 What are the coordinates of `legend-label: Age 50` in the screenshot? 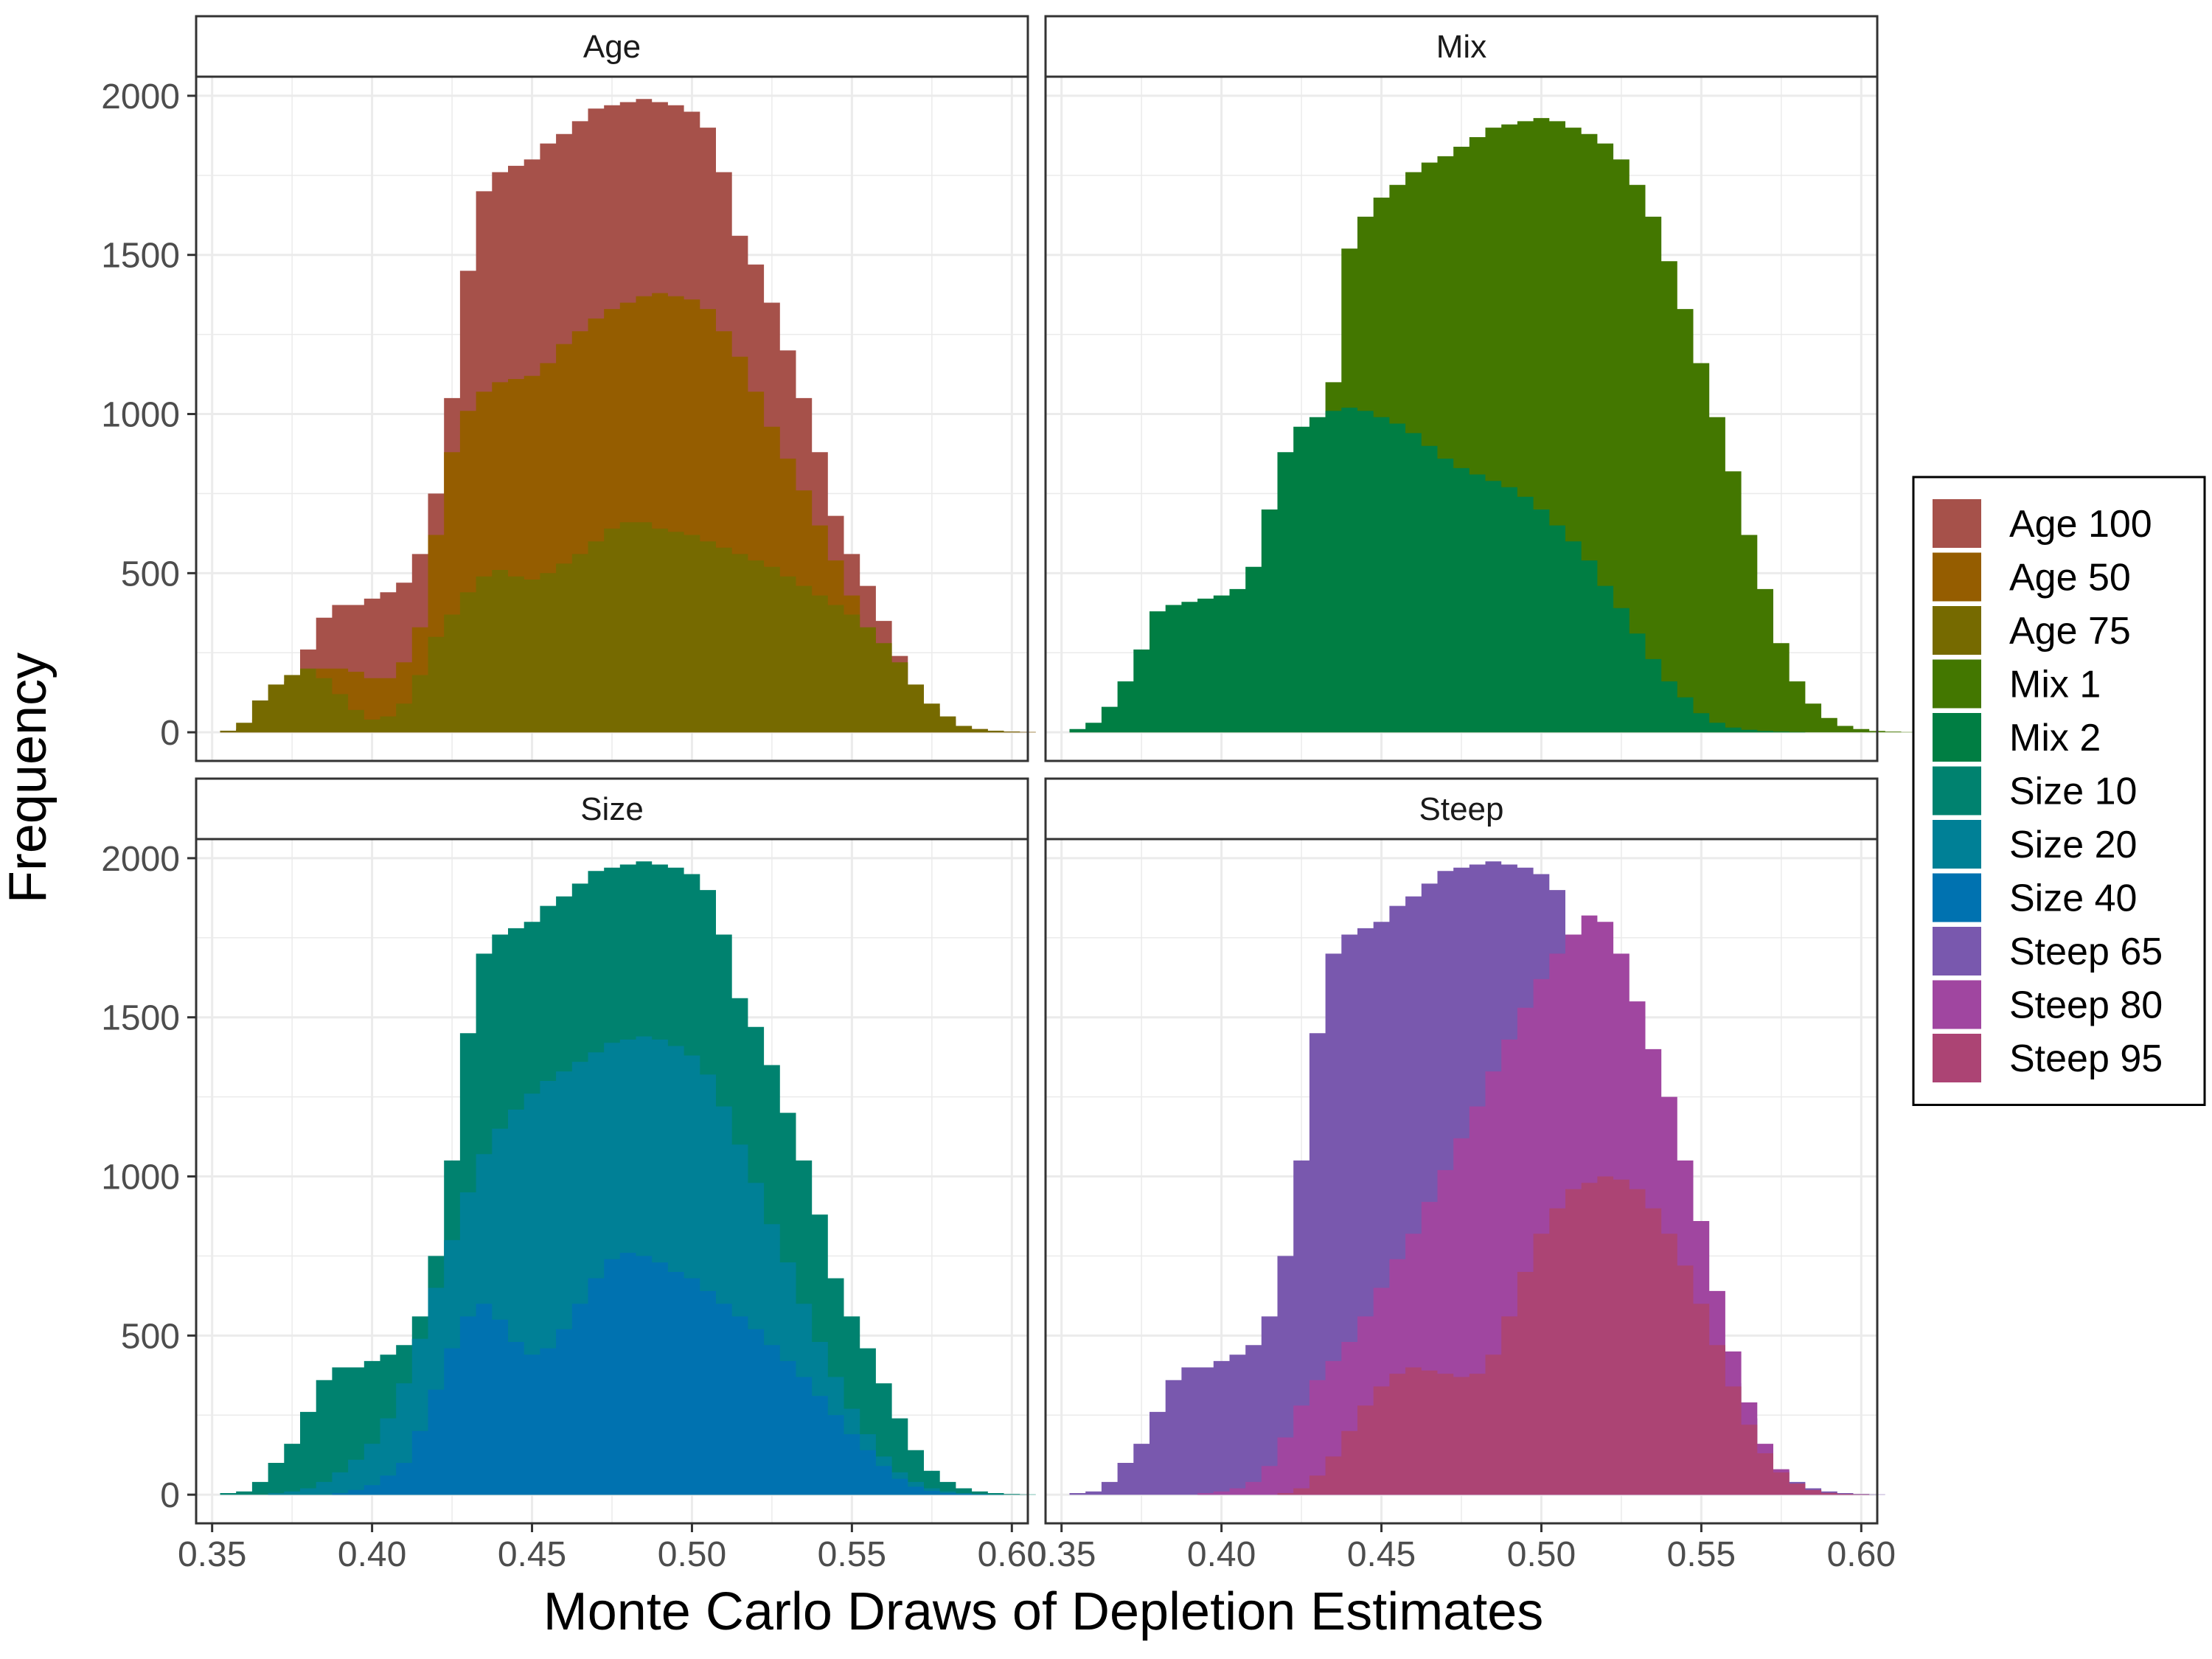 It's located at (2070, 578).